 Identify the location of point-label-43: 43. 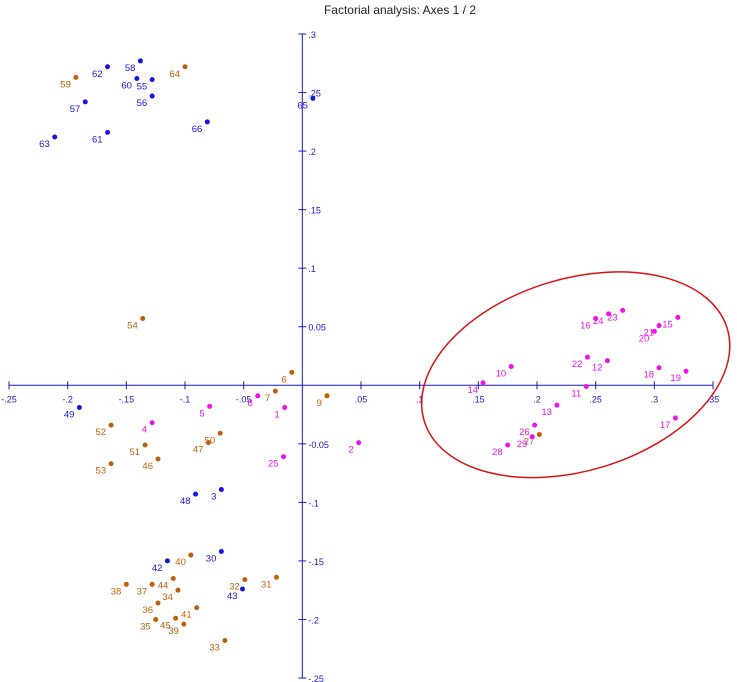
(232, 596).